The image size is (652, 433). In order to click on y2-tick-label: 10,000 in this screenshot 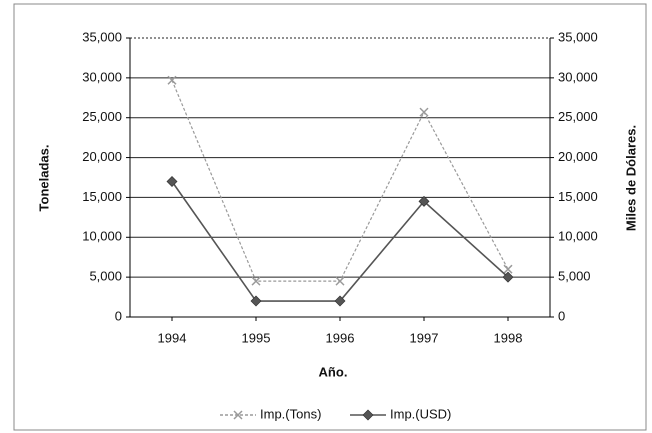, I will do `click(578, 236)`.